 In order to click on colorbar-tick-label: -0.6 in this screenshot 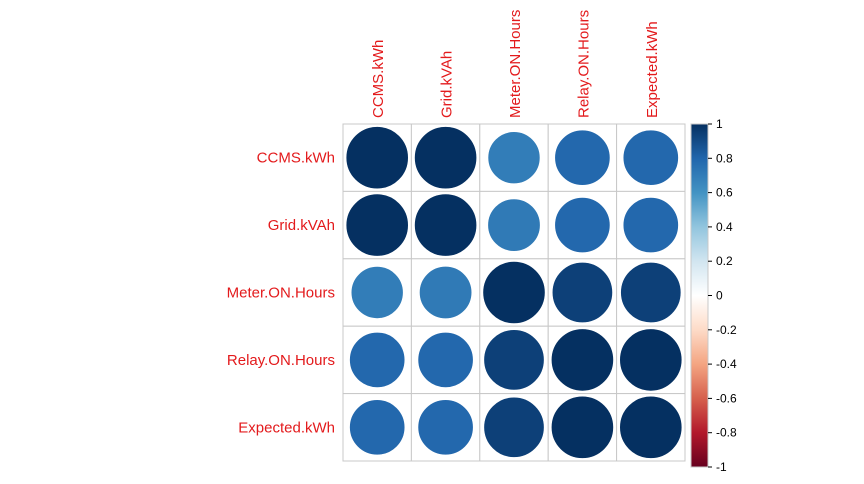, I will do `click(726, 398)`.